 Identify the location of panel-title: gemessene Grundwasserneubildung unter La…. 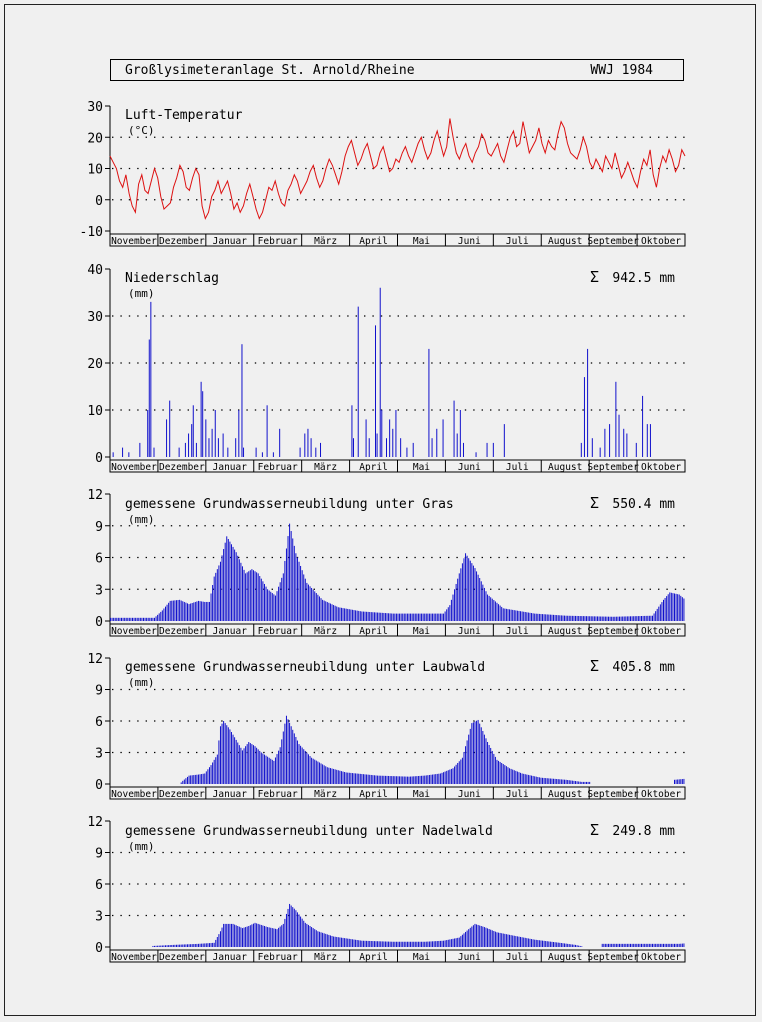
(305, 667).